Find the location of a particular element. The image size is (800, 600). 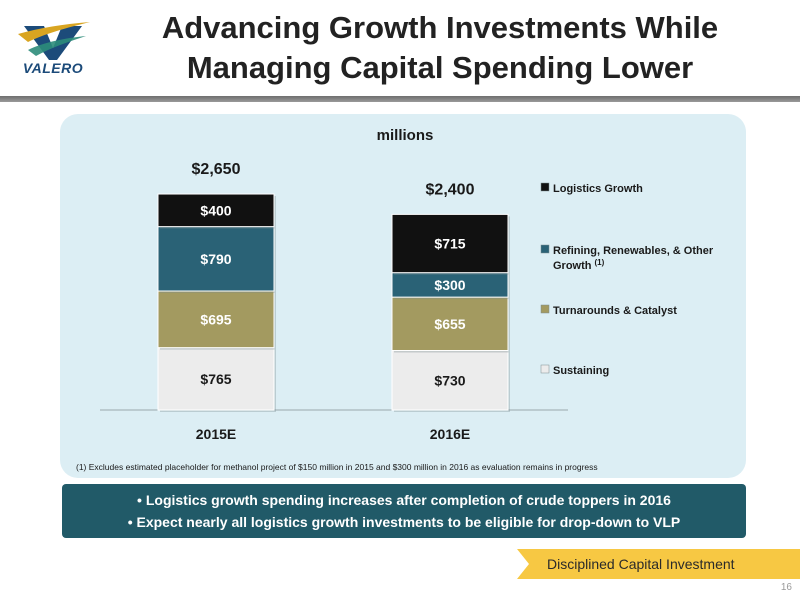

data-label: $730 is located at coordinates (449, 380).